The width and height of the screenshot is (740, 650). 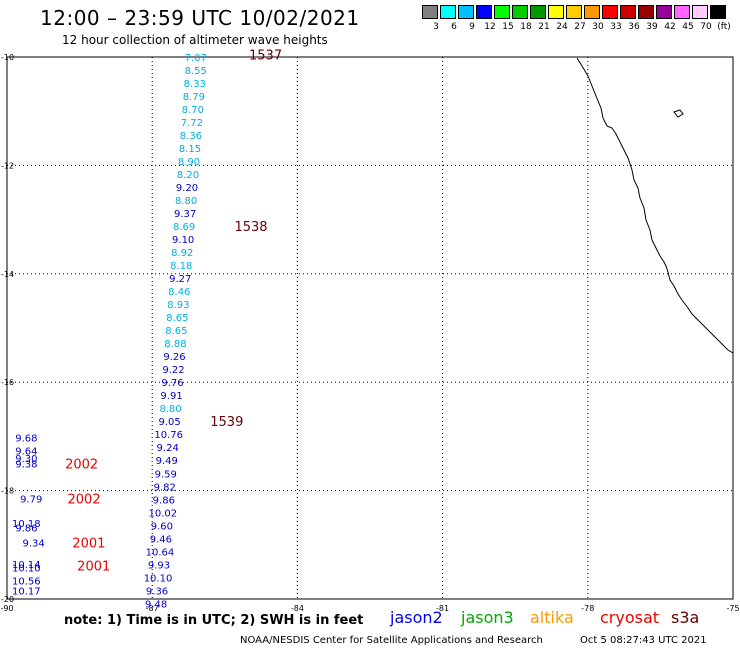 I want to click on legend-label: 36, so click(x=634, y=27).